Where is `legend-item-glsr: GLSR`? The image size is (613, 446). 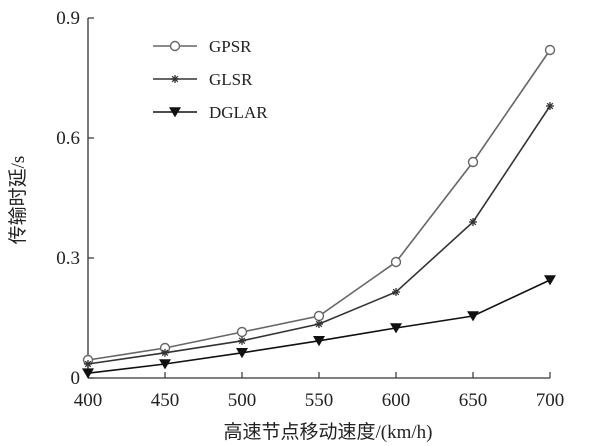 legend-item-glsr: GLSR is located at coordinates (203, 79).